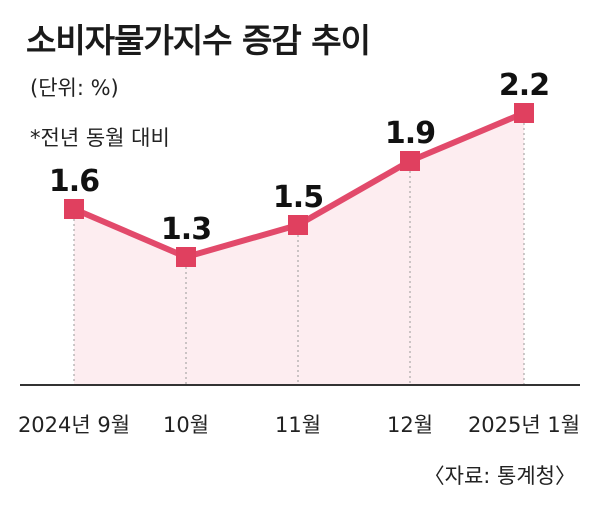 This screenshot has width=600, height=508. Describe the element at coordinates (410, 425) in the screenshot. I see `x-tick-label-3: 12월` at that location.